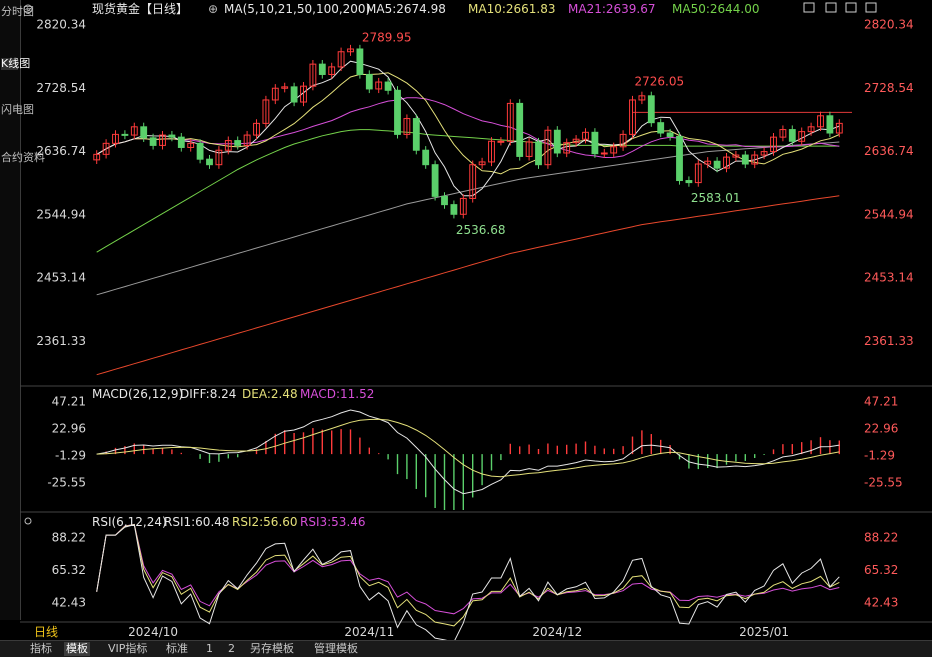  Describe the element at coordinates (177, 648) in the screenshot. I see `tab-standard: 标准` at that location.